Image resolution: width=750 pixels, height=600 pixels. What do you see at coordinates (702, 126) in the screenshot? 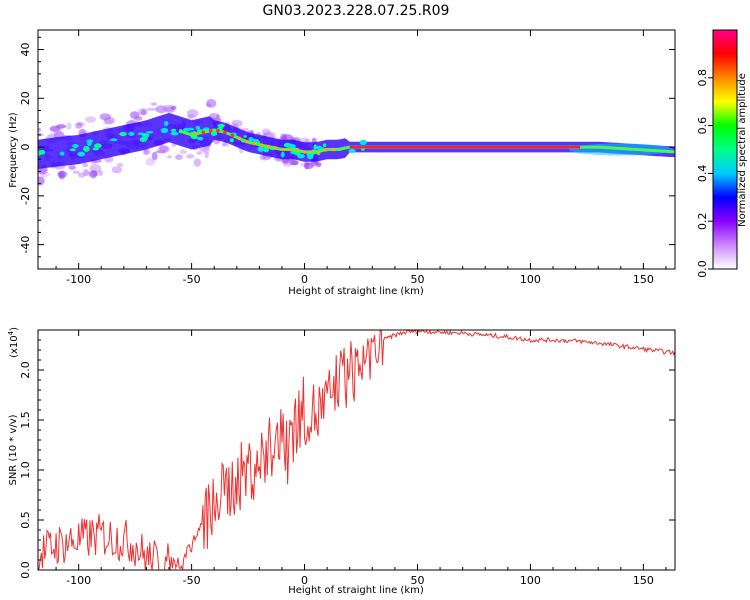
I see `colorbar-tick-label: 0.6` at bounding box center [702, 126].